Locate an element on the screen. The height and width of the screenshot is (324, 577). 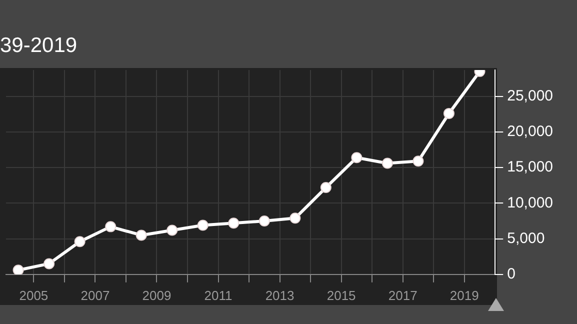
y-tick-label: 20,000 is located at coordinates (530, 131).